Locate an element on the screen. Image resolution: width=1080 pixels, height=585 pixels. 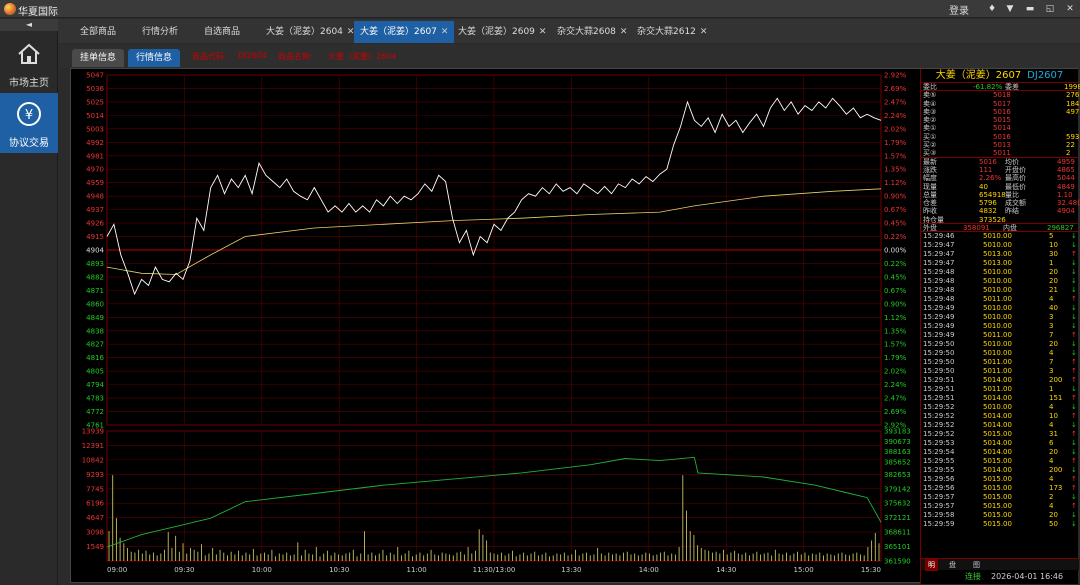
price-tick-label: 5014 is located at coordinates (95, 116).